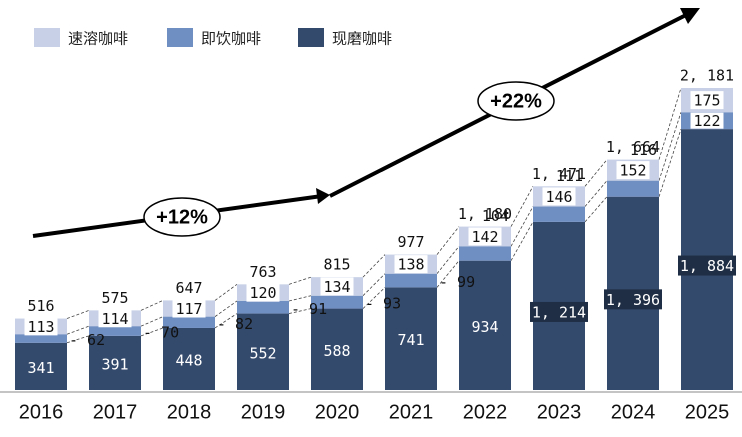 The image size is (742, 437). What do you see at coordinates (495, 216) in the screenshot?
I see `label-rtd-2022: 104` at bounding box center [495, 216].